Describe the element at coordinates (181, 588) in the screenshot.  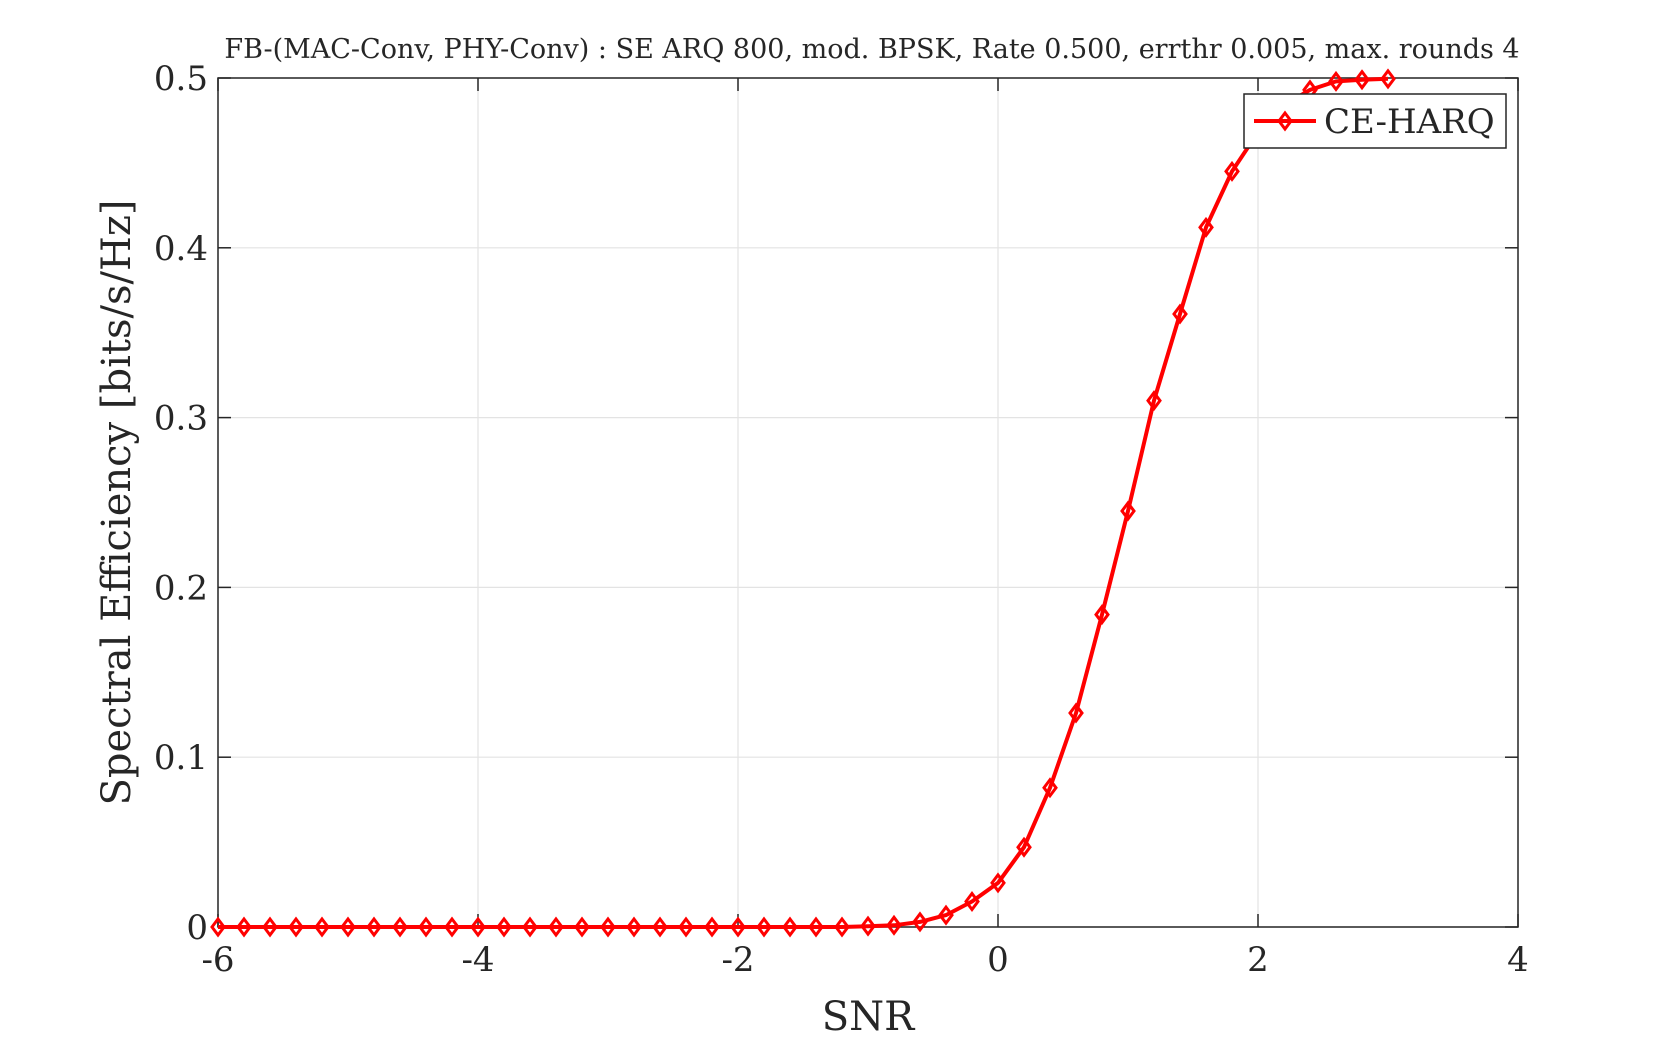
I see `y-tick-label: 0.2` at that location.